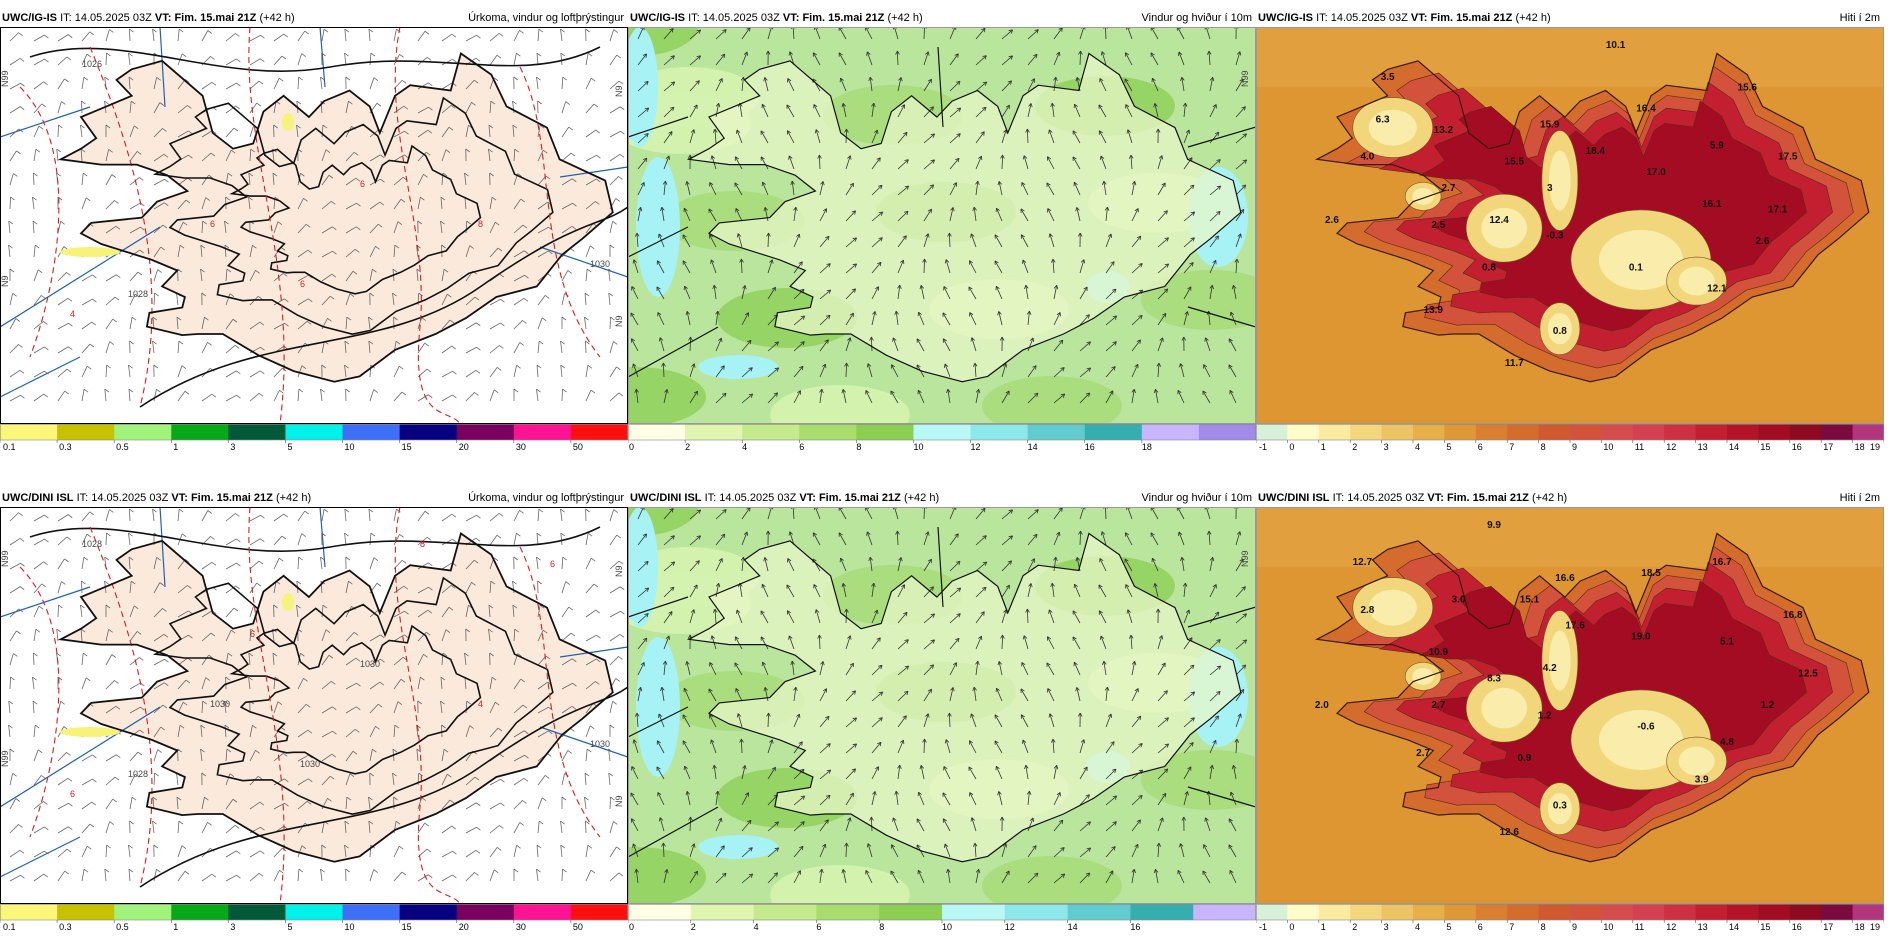 The height and width of the screenshot is (950, 1900). What do you see at coordinates (335, 697) in the screenshot?
I see `coastline` at bounding box center [335, 697].